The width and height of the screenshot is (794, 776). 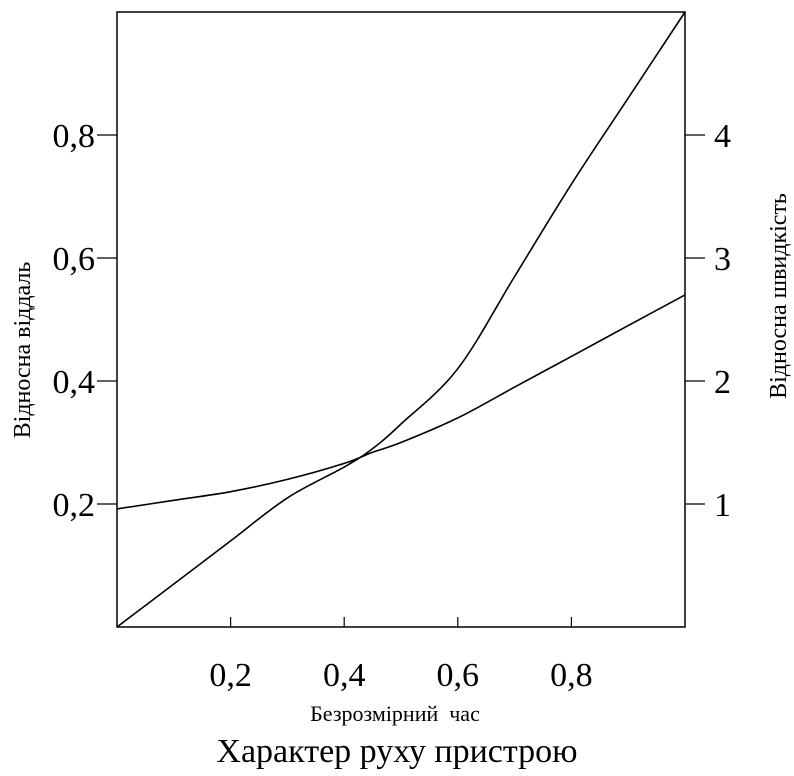 What do you see at coordinates (722, 382) in the screenshot?
I see `y-right-tick-label: 2` at bounding box center [722, 382].